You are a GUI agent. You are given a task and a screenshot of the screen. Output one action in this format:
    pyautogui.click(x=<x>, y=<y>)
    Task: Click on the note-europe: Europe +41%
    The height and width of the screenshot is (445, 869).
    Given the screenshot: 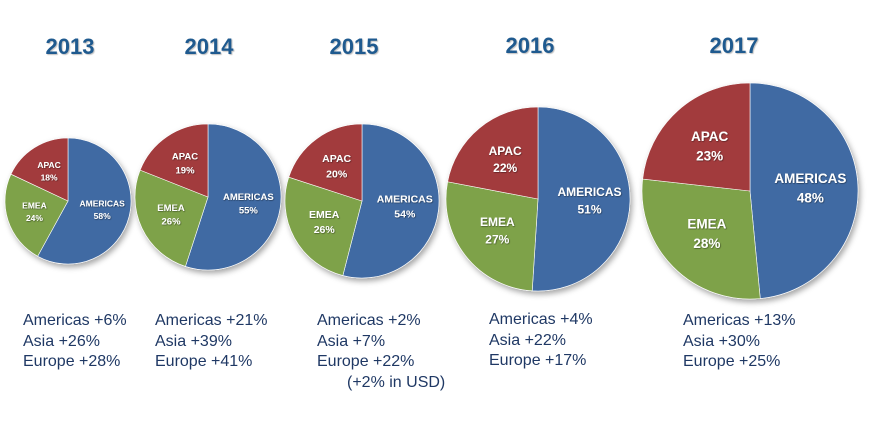 What is the action you would take?
    pyautogui.click(x=204, y=361)
    